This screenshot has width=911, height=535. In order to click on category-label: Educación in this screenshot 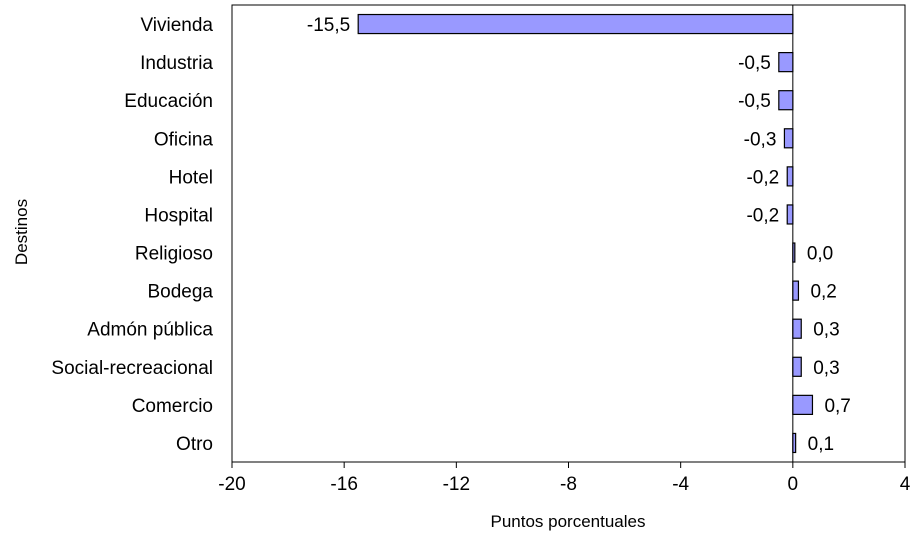, I will do `click(168, 101)`.